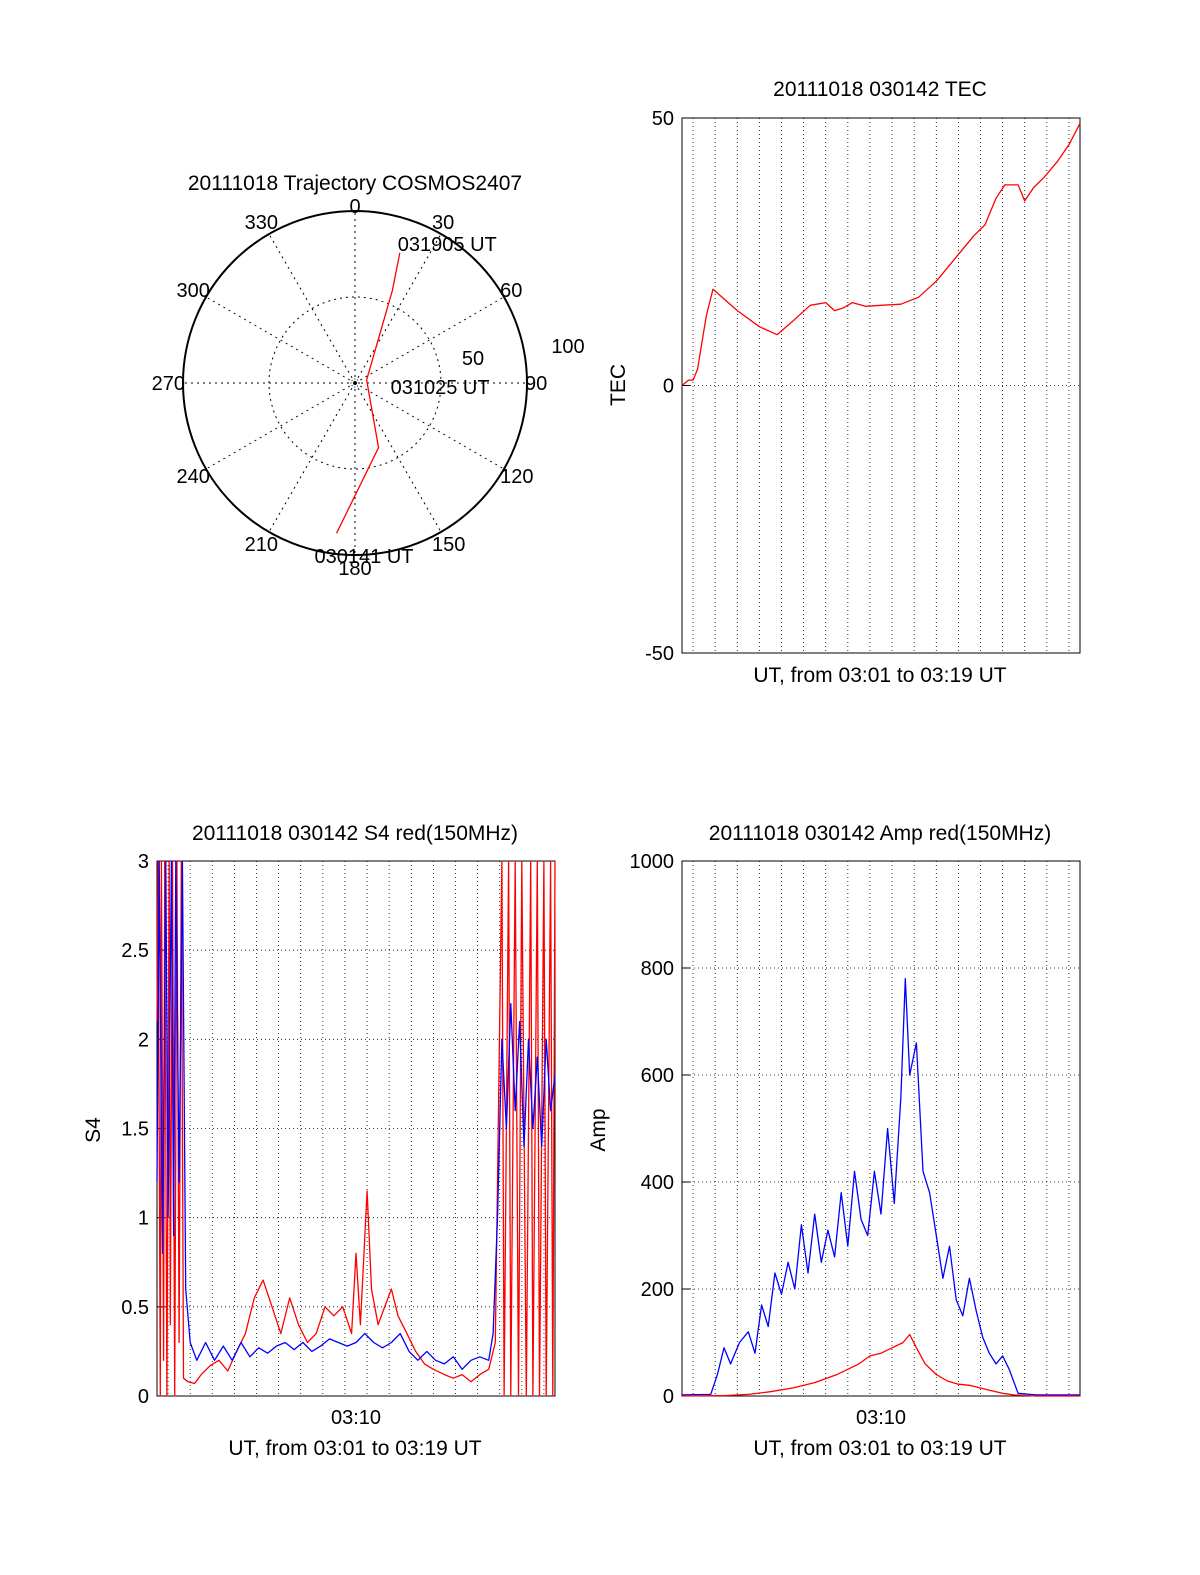  I want to click on tec-frame, so click(881, 385).